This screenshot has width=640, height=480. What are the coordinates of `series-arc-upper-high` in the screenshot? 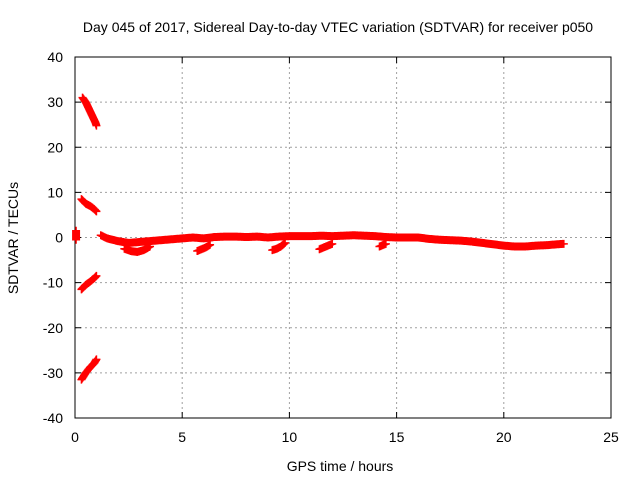 It's located at (89, 111).